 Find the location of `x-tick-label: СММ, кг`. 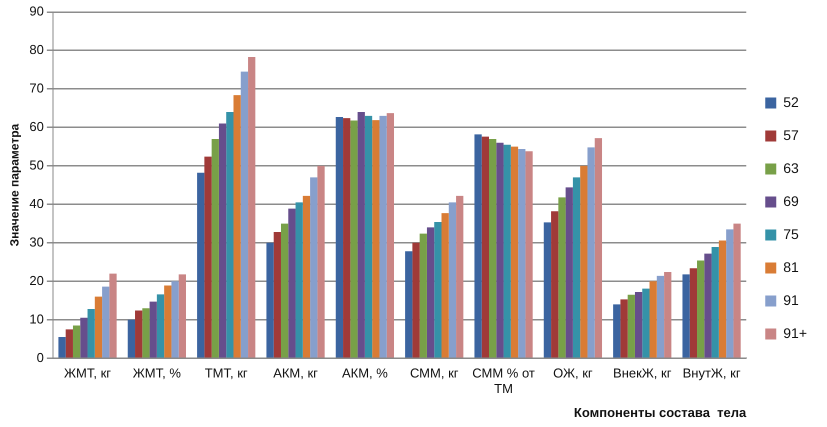

x-tick-label: СММ, кг is located at coordinates (434, 373).